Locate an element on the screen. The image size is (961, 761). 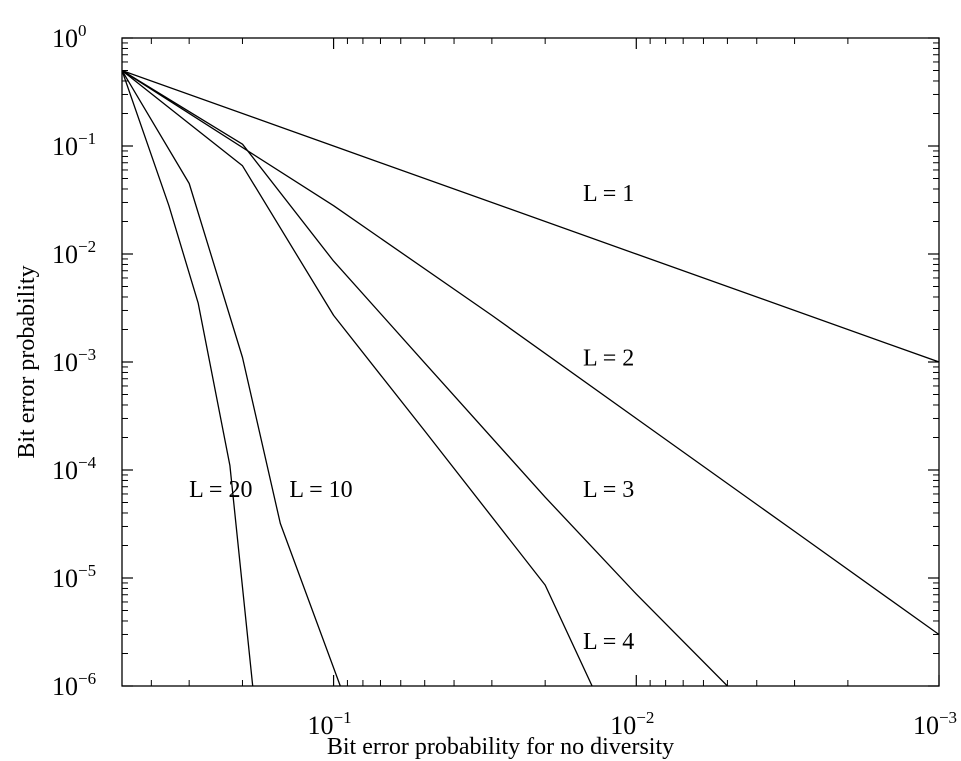
x-tick-label: 10⁻¹ is located at coordinates (330, 724).